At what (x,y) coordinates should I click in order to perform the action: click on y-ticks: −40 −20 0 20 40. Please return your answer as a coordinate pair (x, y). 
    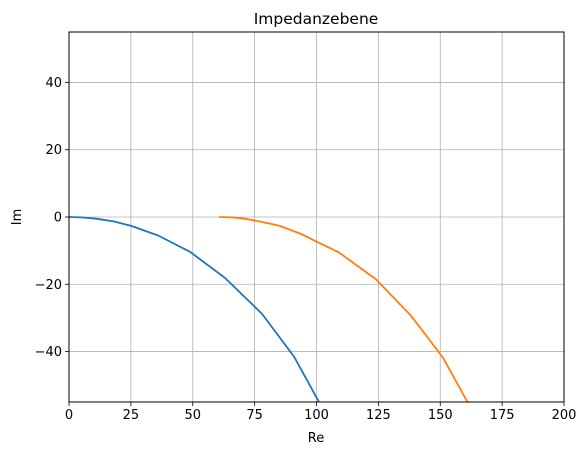
    Looking at the image, I should click on (52, 218).